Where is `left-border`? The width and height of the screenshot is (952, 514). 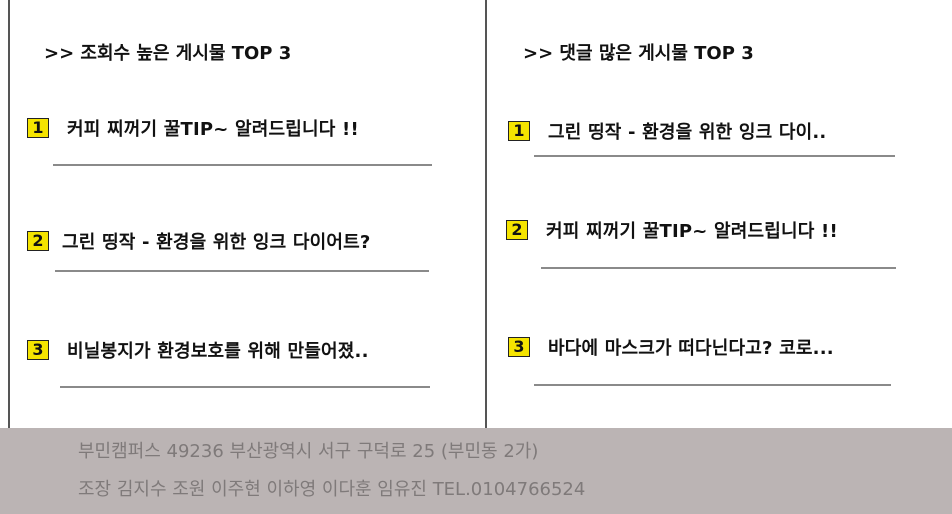
left-border is located at coordinates (9, 214).